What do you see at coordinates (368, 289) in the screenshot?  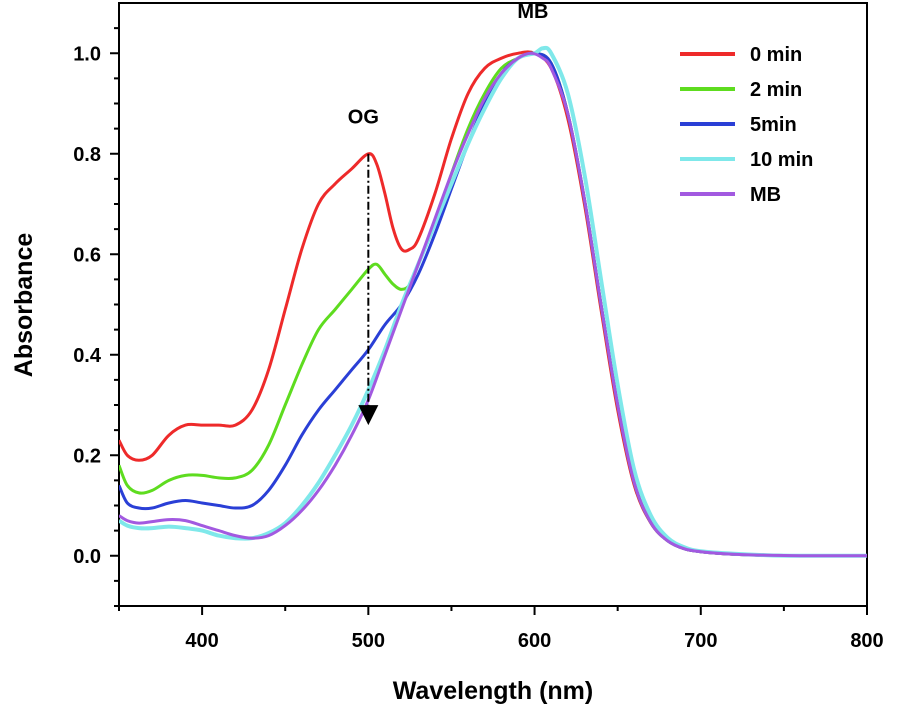 I see `decay-arrow` at bounding box center [368, 289].